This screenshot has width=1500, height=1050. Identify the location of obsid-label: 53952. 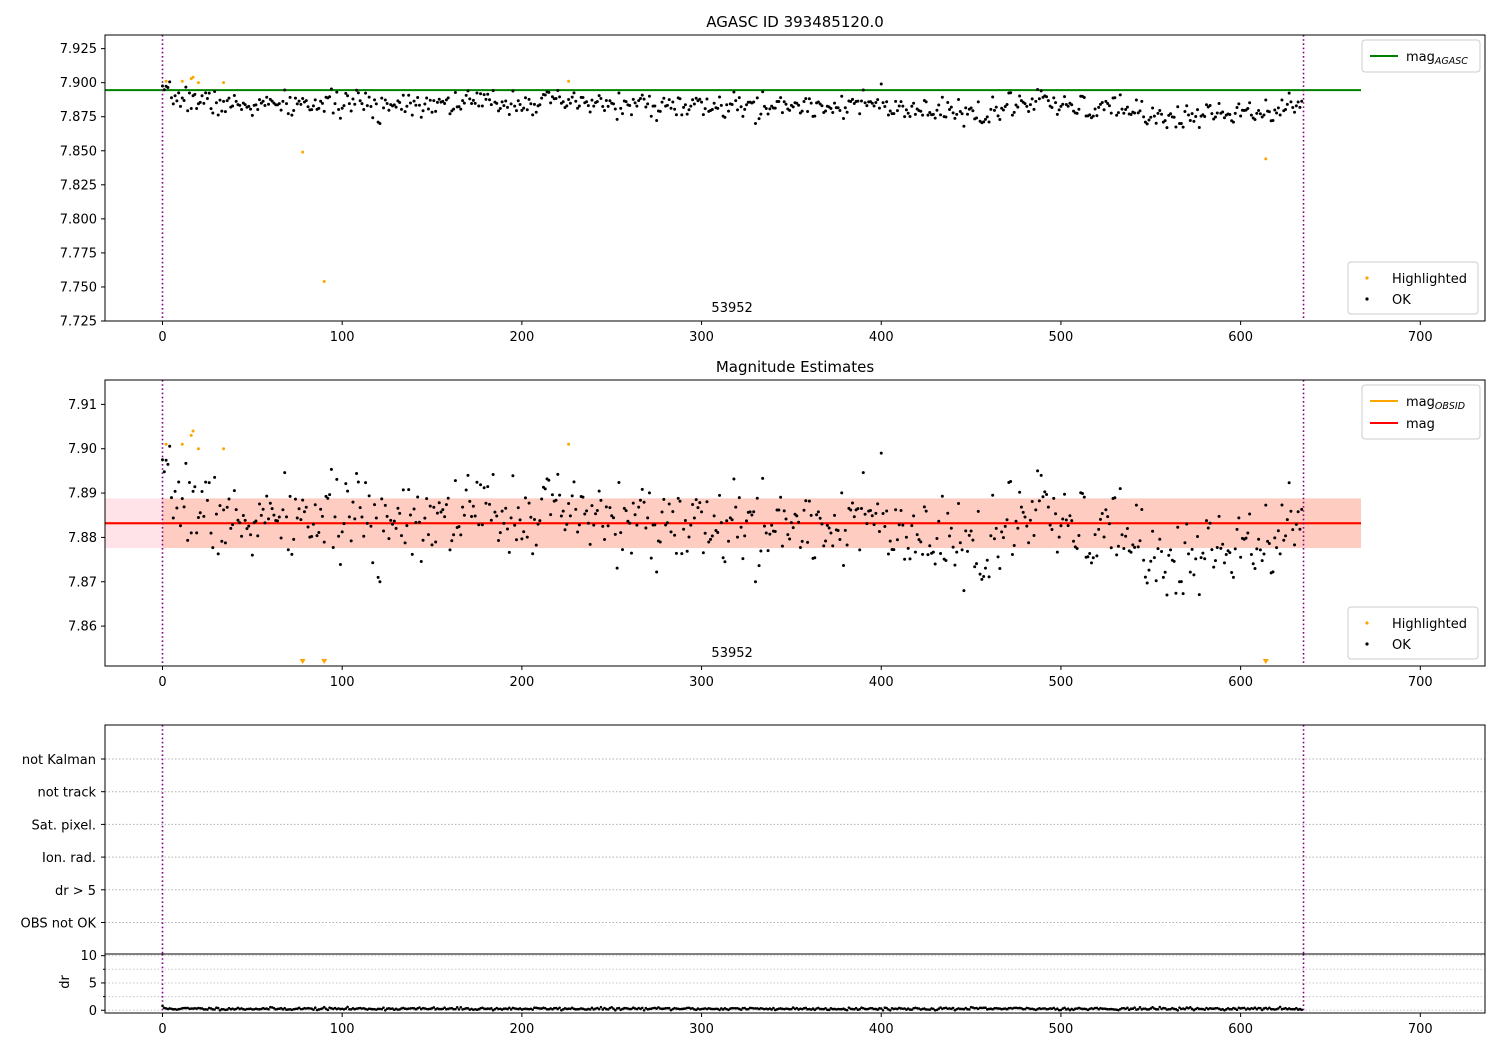
(731, 653).